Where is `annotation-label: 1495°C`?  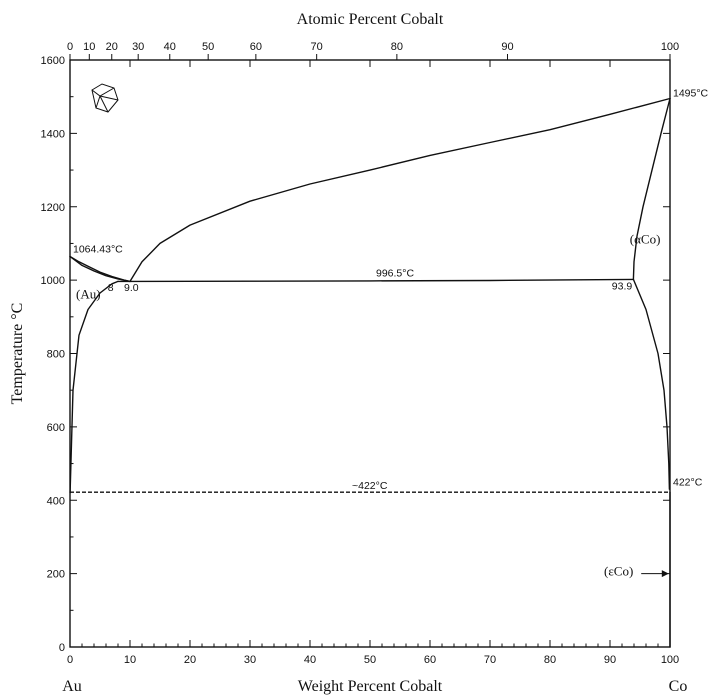
annotation-label: 1495°C is located at coordinates (691, 94).